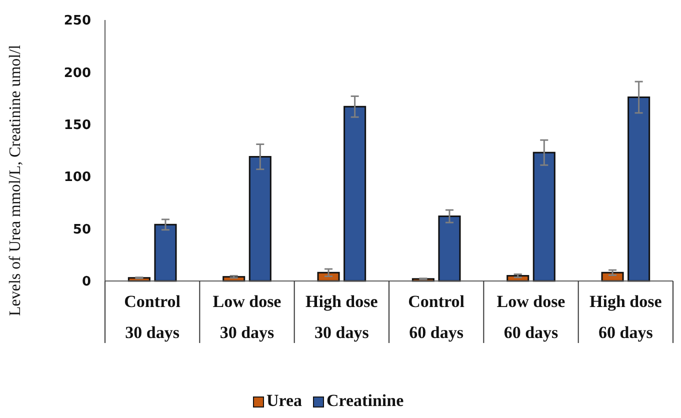  Describe the element at coordinates (77, 178) in the screenshot. I see `y-tick-label: 100` at that location.